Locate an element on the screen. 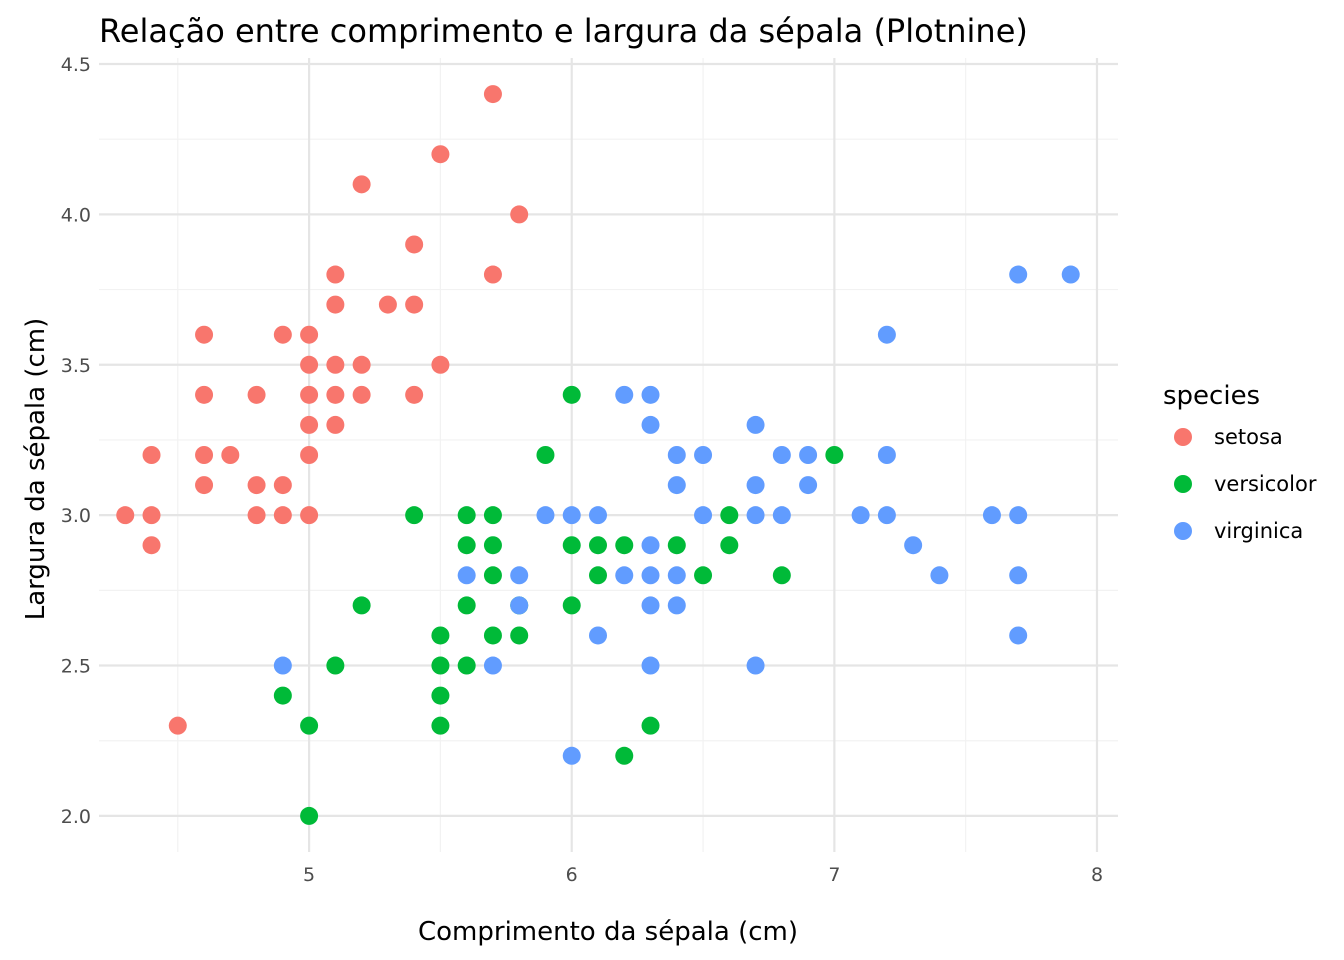 Image resolution: width=1344 pixels, height=960 pixels. x-tick-label: 6 is located at coordinates (572, 875).